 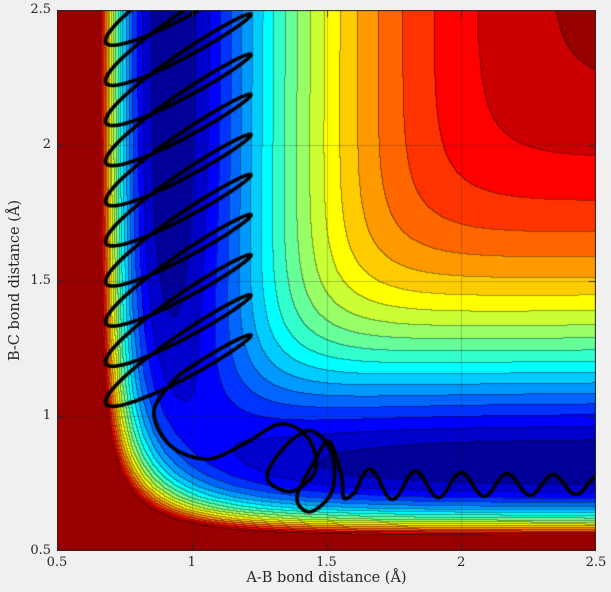 I want to click on y-tick-label: 1.5, so click(x=40, y=280).